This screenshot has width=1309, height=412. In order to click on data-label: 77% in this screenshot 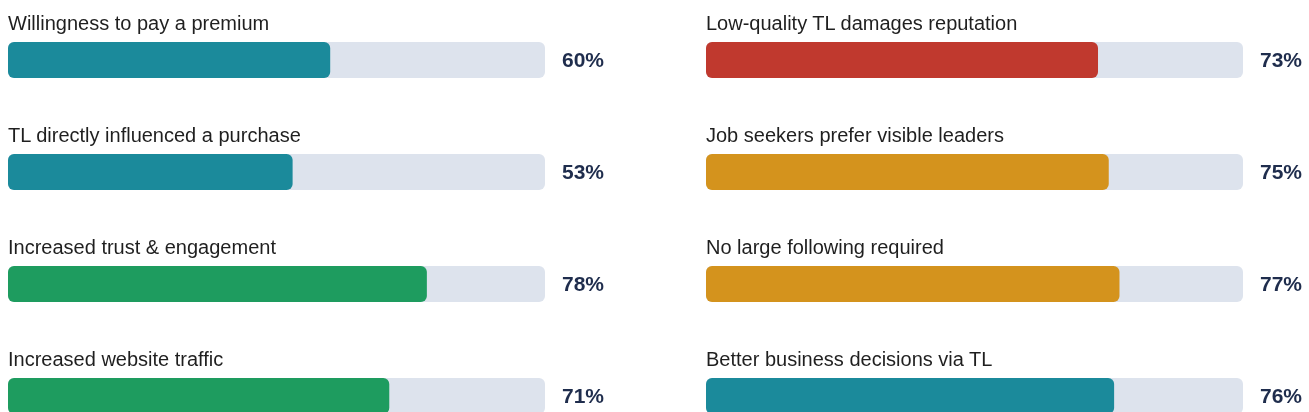, I will do `click(1281, 283)`.